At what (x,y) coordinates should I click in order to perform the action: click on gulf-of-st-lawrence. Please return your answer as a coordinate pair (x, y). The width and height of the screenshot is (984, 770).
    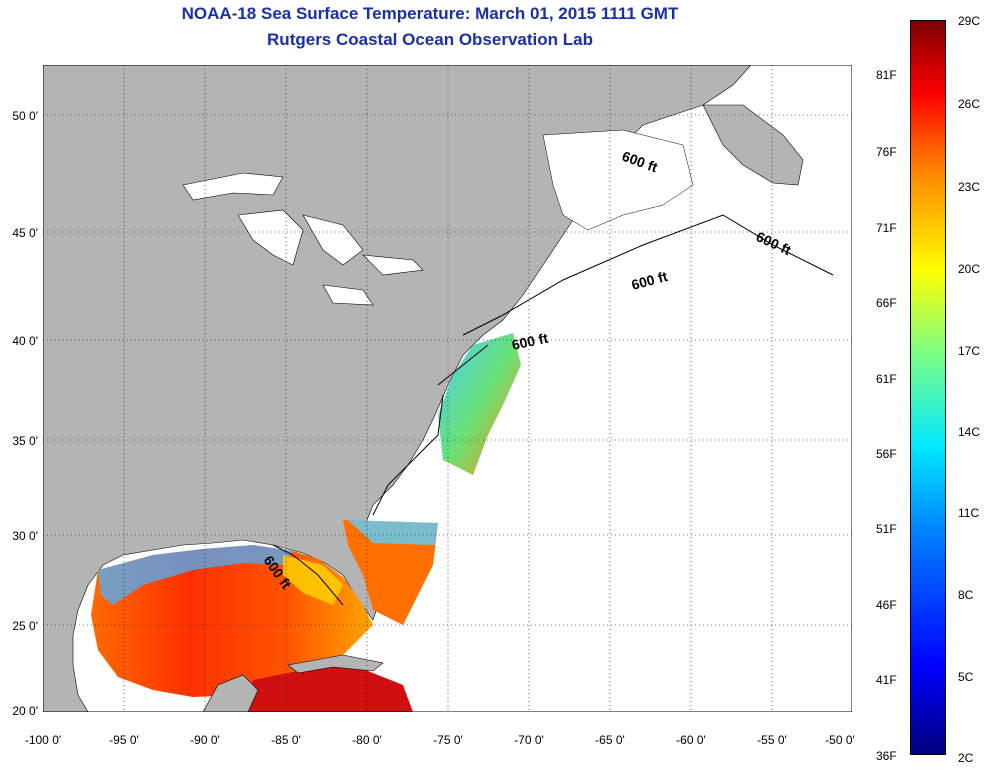
    Looking at the image, I should click on (618, 180).